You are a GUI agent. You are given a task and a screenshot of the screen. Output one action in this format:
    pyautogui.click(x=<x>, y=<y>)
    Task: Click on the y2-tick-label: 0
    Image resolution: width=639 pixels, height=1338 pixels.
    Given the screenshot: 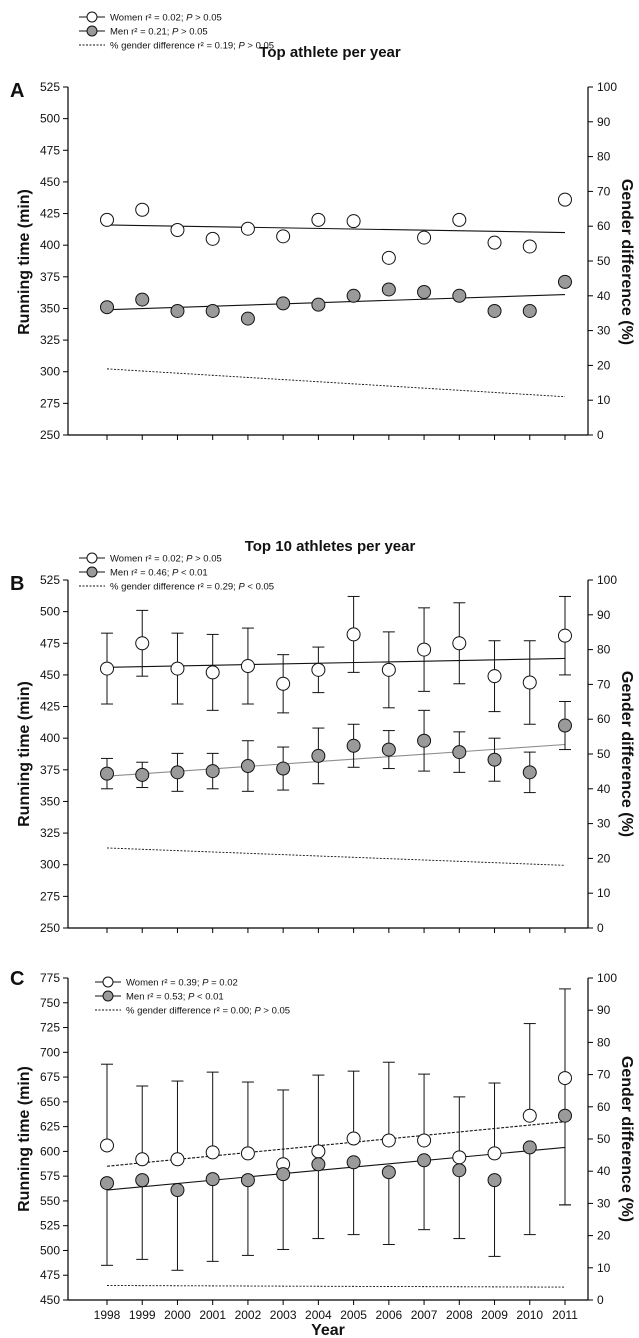 What is the action you would take?
    pyautogui.click(x=600, y=928)
    